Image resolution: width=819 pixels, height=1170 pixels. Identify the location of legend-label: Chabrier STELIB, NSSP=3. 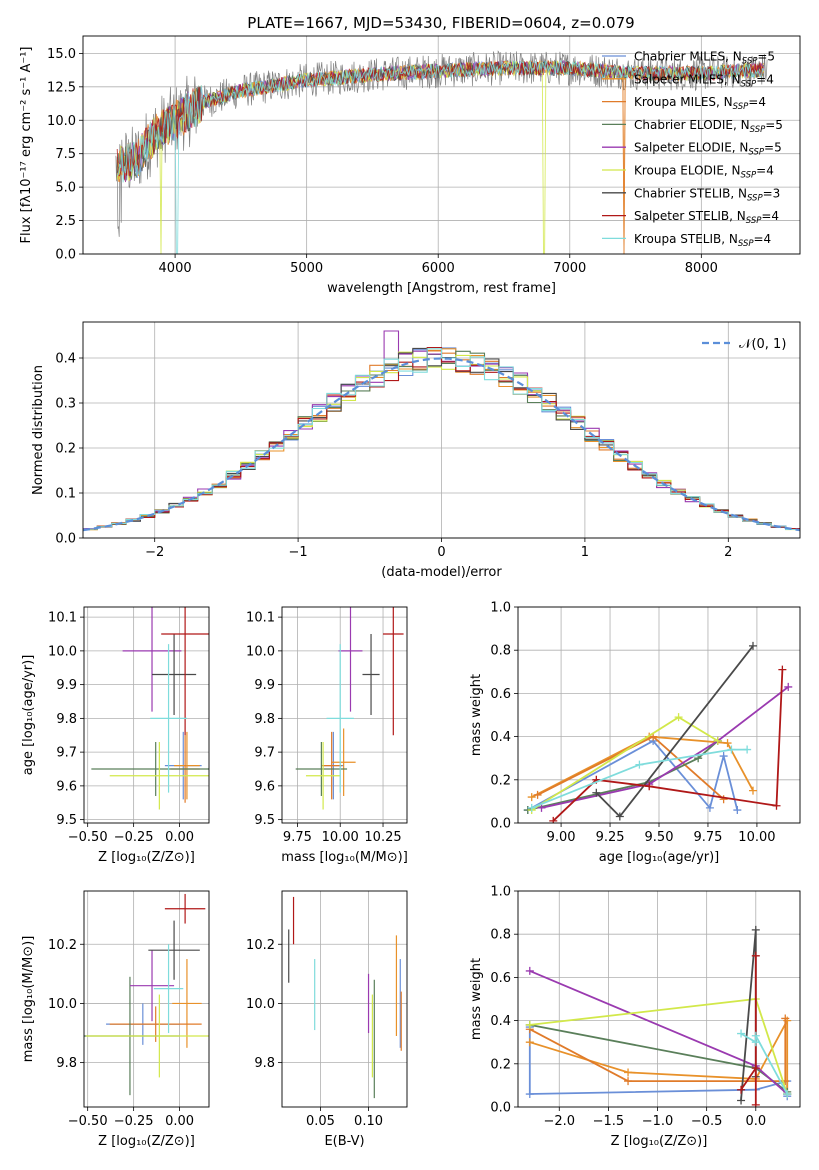
(707, 194).